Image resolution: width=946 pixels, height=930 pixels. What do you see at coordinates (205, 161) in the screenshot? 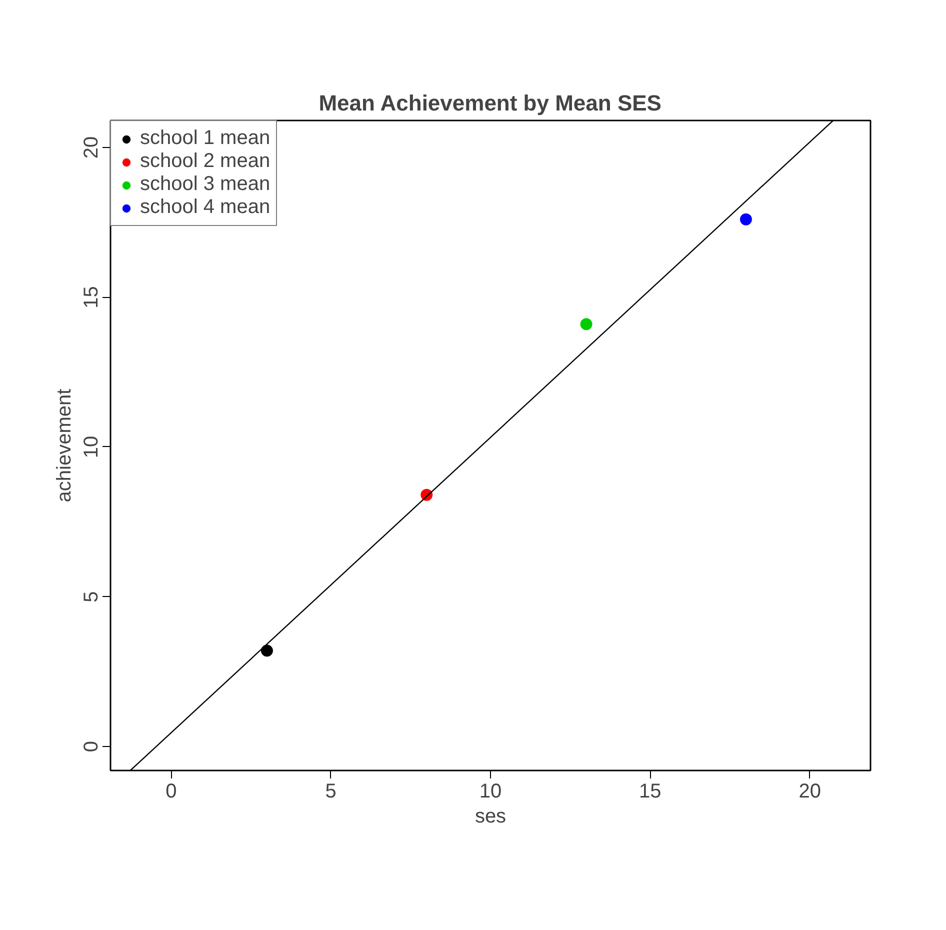
I see `legend-label: school 2 mean` at bounding box center [205, 161].